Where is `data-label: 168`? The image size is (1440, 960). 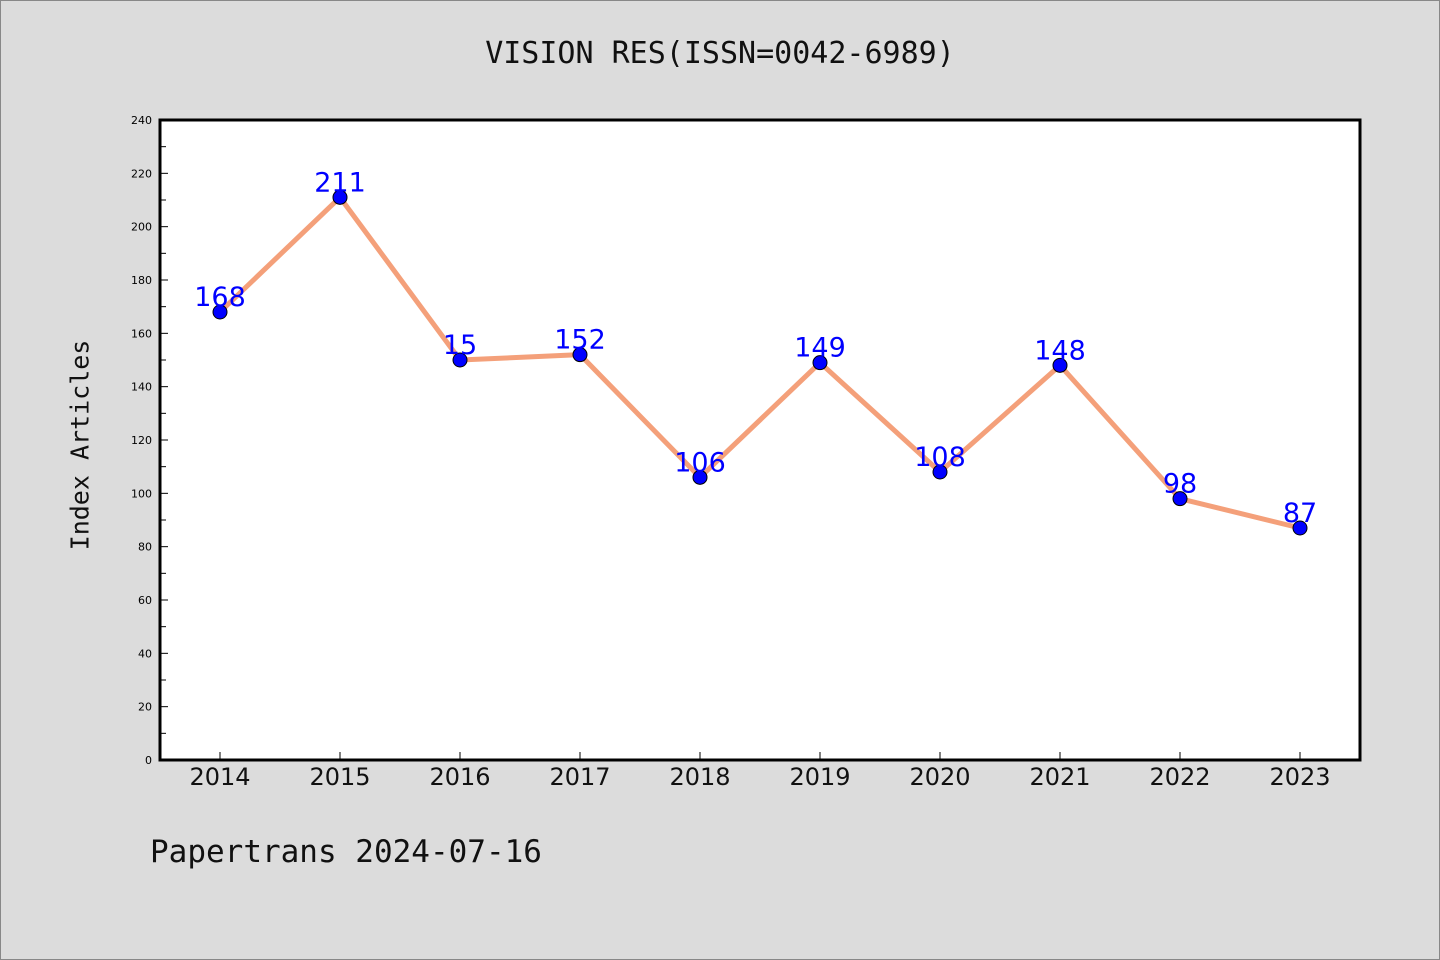
data-label: 168 is located at coordinates (220, 297).